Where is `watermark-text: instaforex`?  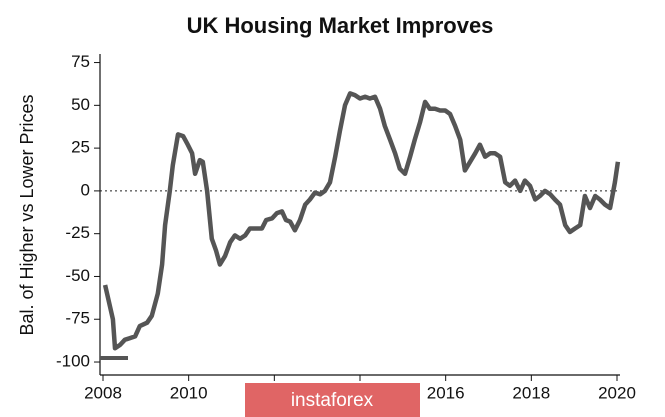
watermark-text: instaforex is located at coordinates (332, 400).